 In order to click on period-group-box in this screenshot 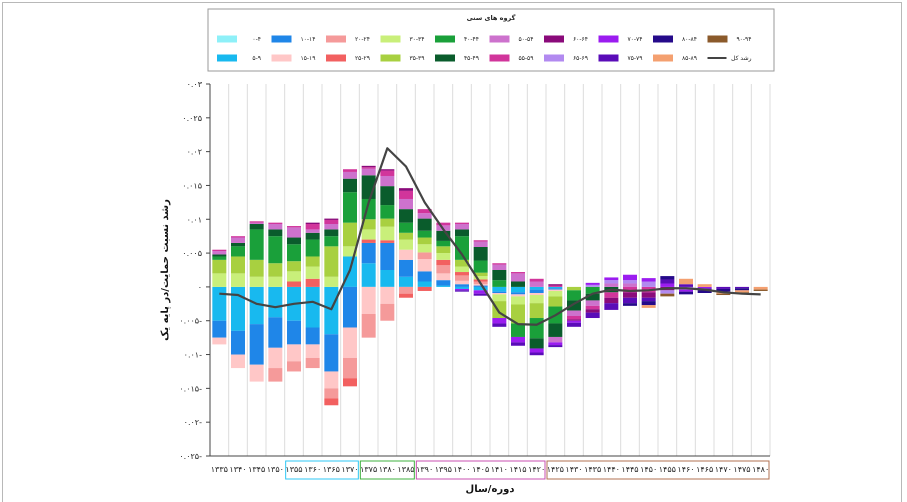, I will do `click(387, 470)`.